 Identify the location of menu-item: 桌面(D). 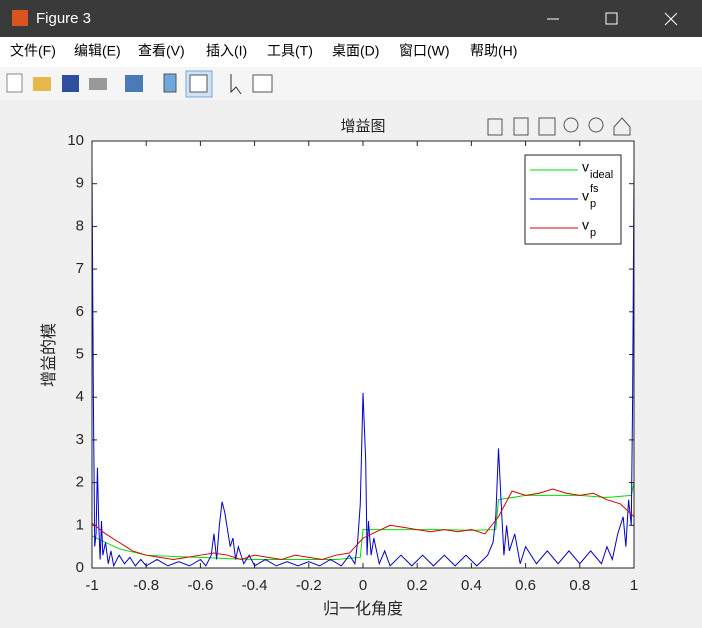
(355, 51).